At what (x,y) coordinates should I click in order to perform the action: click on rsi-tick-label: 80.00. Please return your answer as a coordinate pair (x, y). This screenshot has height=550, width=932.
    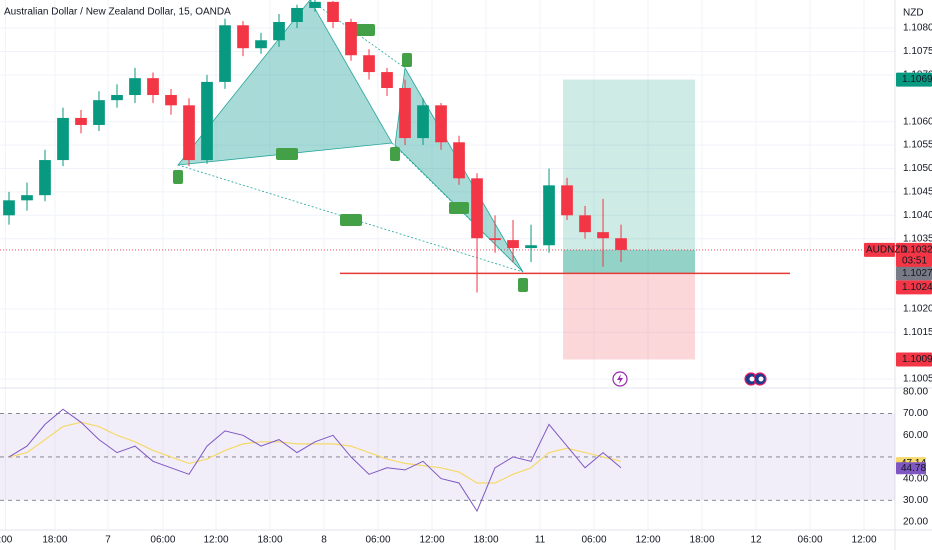
    Looking at the image, I should click on (915, 392).